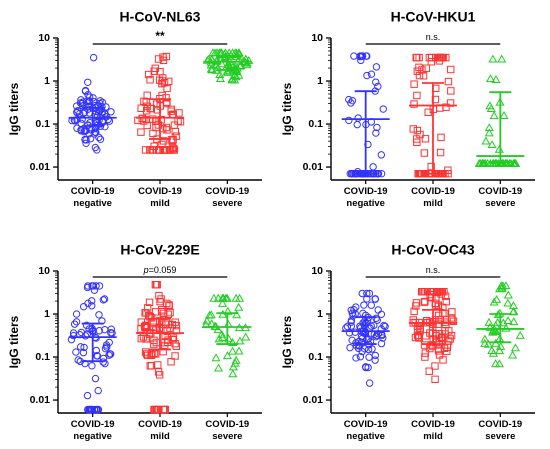  I want to click on panel-title: H-CoV-HKU1, so click(433, 17).